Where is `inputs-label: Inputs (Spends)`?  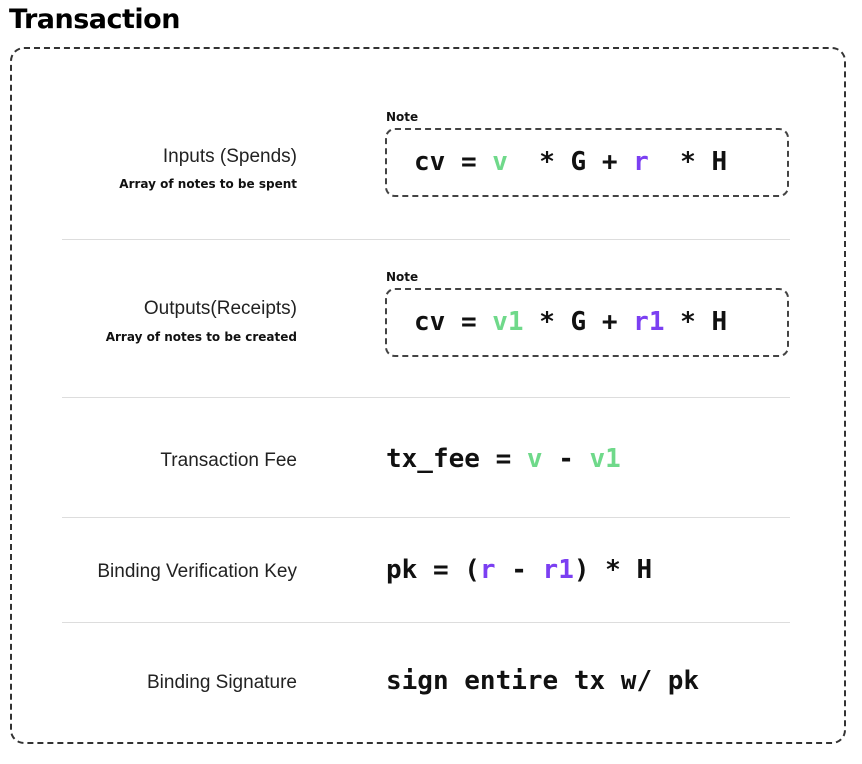
inputs-label: Inputs (Spends) is located at coordinates (229, 156).